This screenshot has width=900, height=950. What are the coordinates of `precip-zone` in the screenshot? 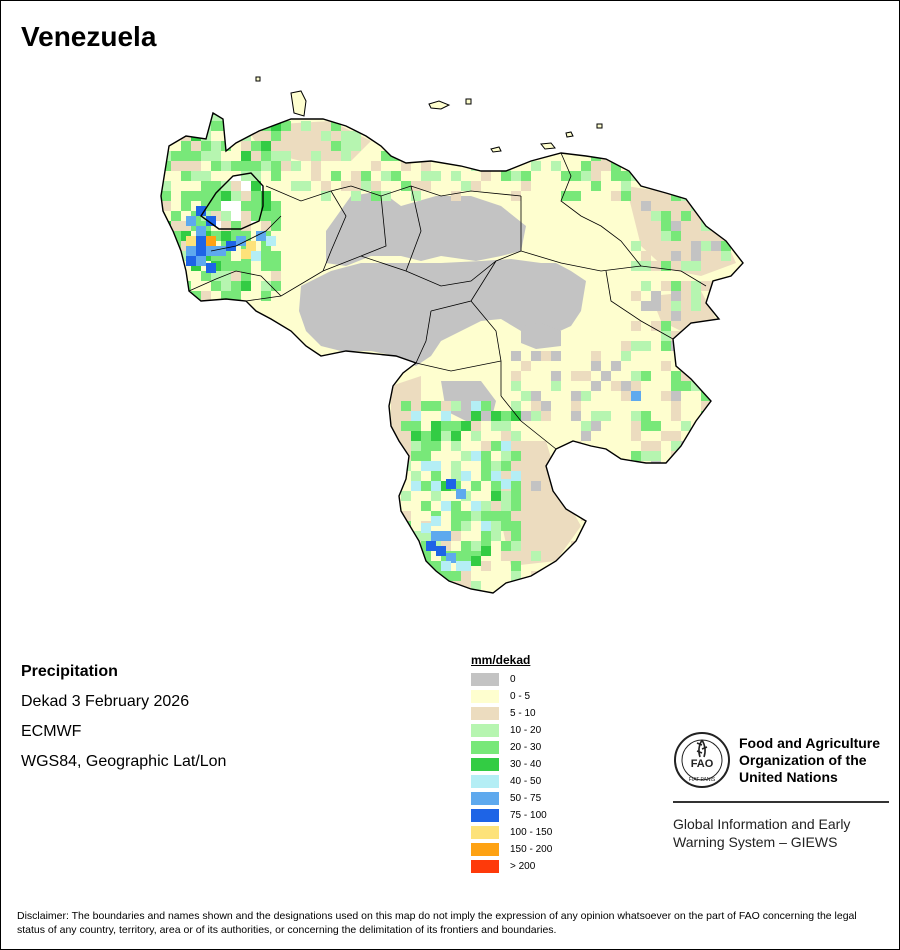 It's located at (442, 312).